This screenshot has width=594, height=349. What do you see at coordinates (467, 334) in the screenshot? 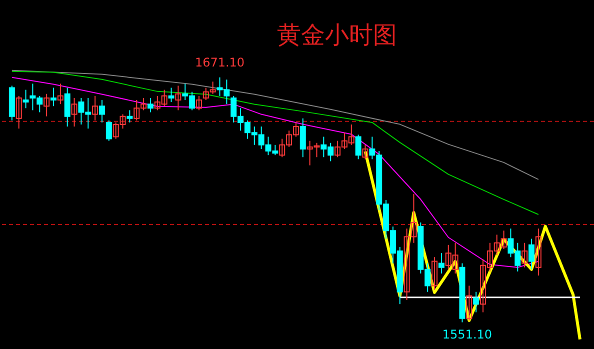
I see `annotation: 1551.10` at bounding box center [467, 334].